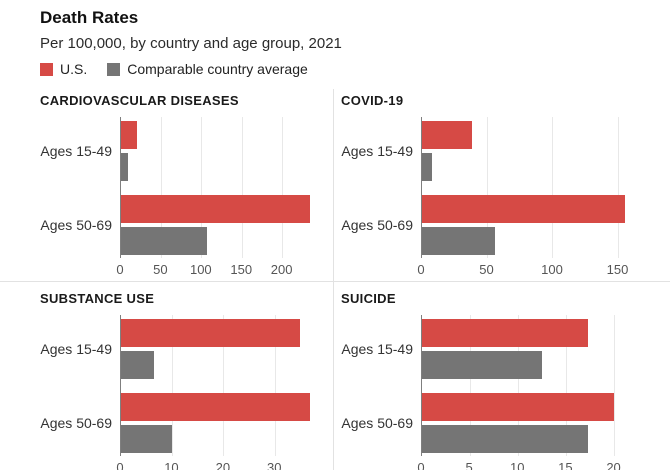 This screenshot has height=470, width=670. Describe the element at coordinates (523, 268) in the screenshot. I see `x-axis: 0 50 100 150` at that location.